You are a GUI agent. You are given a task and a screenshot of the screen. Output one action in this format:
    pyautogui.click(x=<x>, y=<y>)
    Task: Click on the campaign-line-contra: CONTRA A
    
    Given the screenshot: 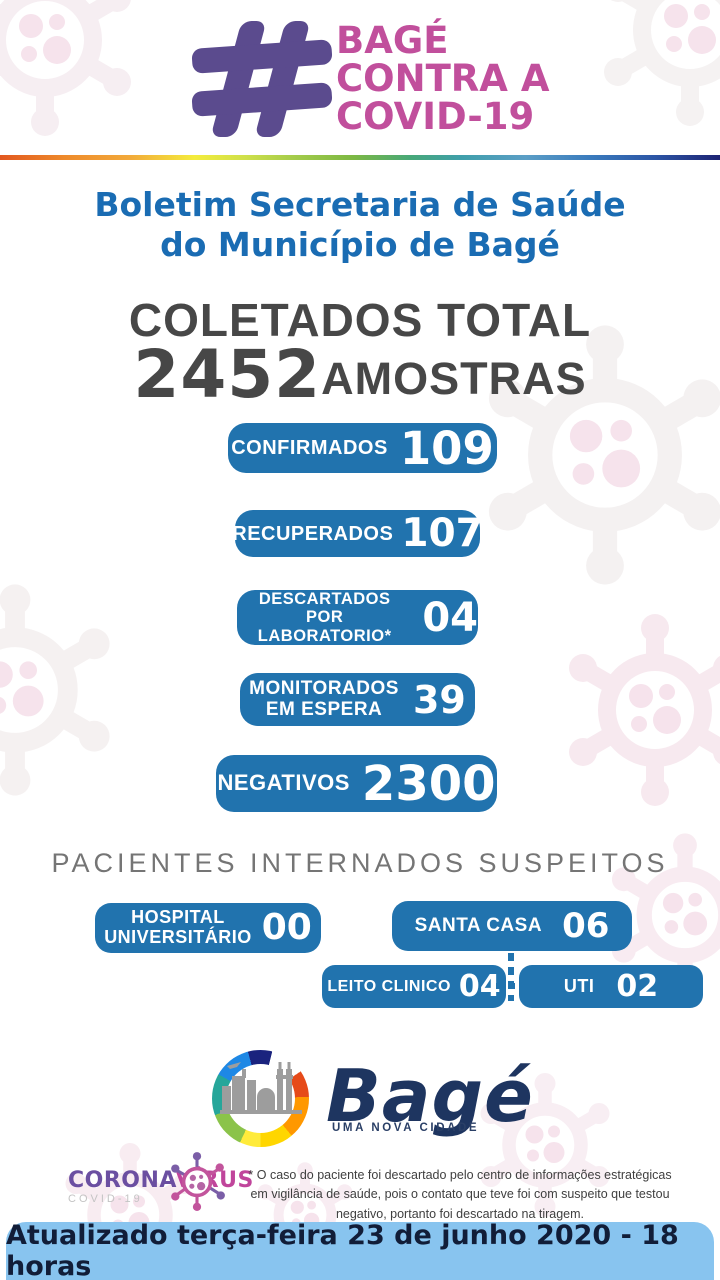 What is the action you would take?
    pyautogui.click(x=443, y=78)
    